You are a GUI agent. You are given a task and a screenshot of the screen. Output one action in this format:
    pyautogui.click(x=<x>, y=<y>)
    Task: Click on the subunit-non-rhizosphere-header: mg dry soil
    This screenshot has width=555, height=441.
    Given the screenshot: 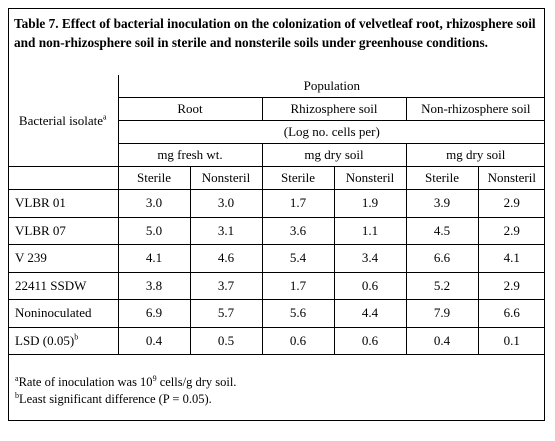 What is the action you would take?
    pyautogui.click(x=475, y=155)
    